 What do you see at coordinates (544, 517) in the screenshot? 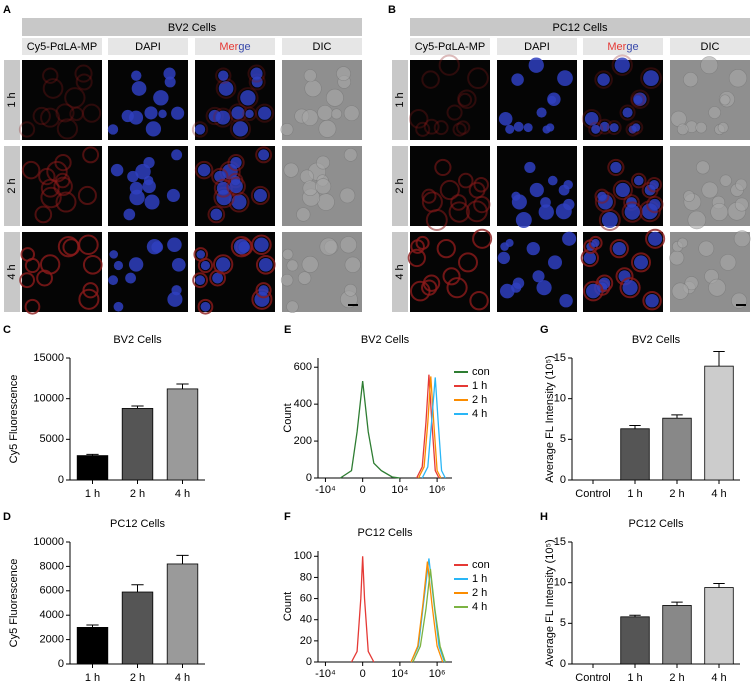
I see `panel-letter: H` at bounding box center [544, 517].